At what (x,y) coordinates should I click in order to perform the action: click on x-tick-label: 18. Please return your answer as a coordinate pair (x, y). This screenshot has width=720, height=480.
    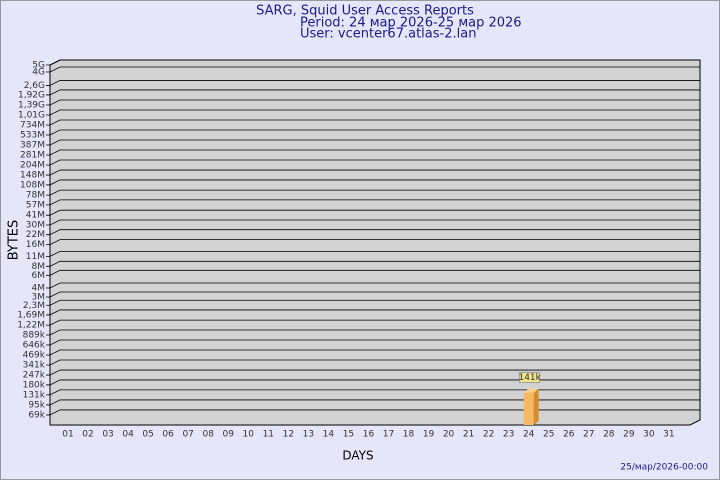
    Looking at the image, I should click on (409, 435).